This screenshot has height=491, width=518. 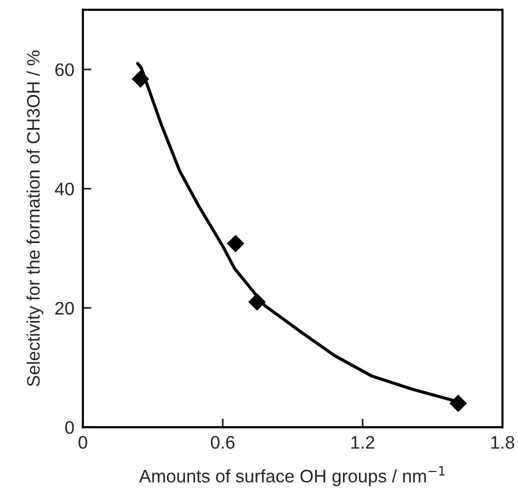 What do you see at coordinates (64, 308) in the screenshot?
I see `y-tick-label: 20` at bounding box center [64, 308].